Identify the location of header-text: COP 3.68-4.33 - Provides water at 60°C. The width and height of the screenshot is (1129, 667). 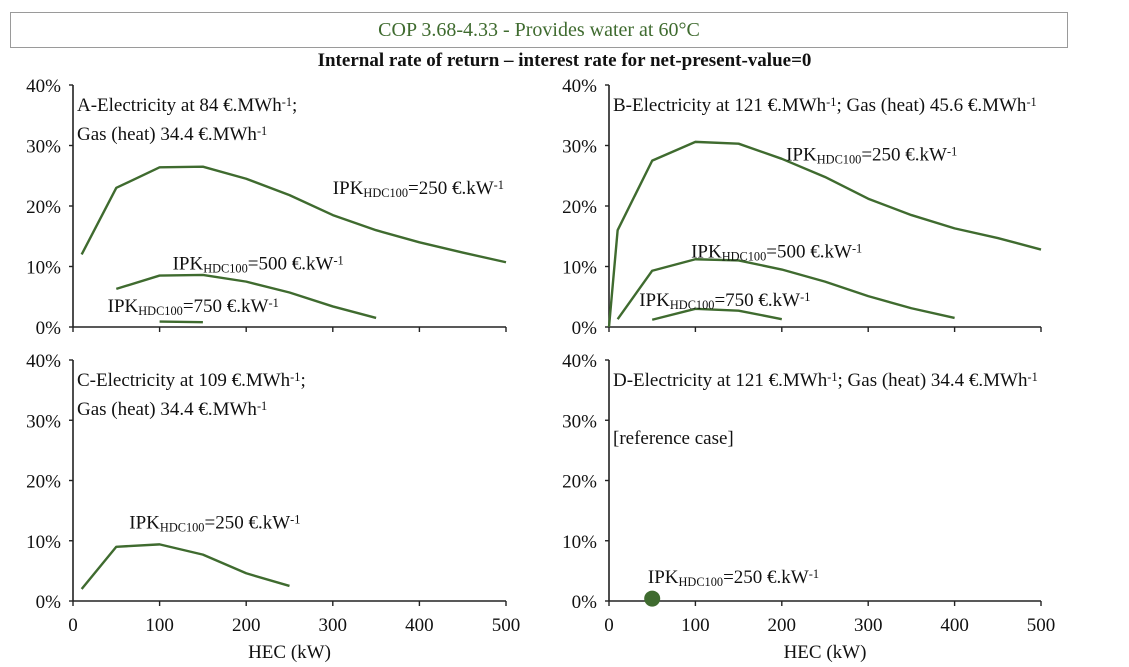
(539, 29).